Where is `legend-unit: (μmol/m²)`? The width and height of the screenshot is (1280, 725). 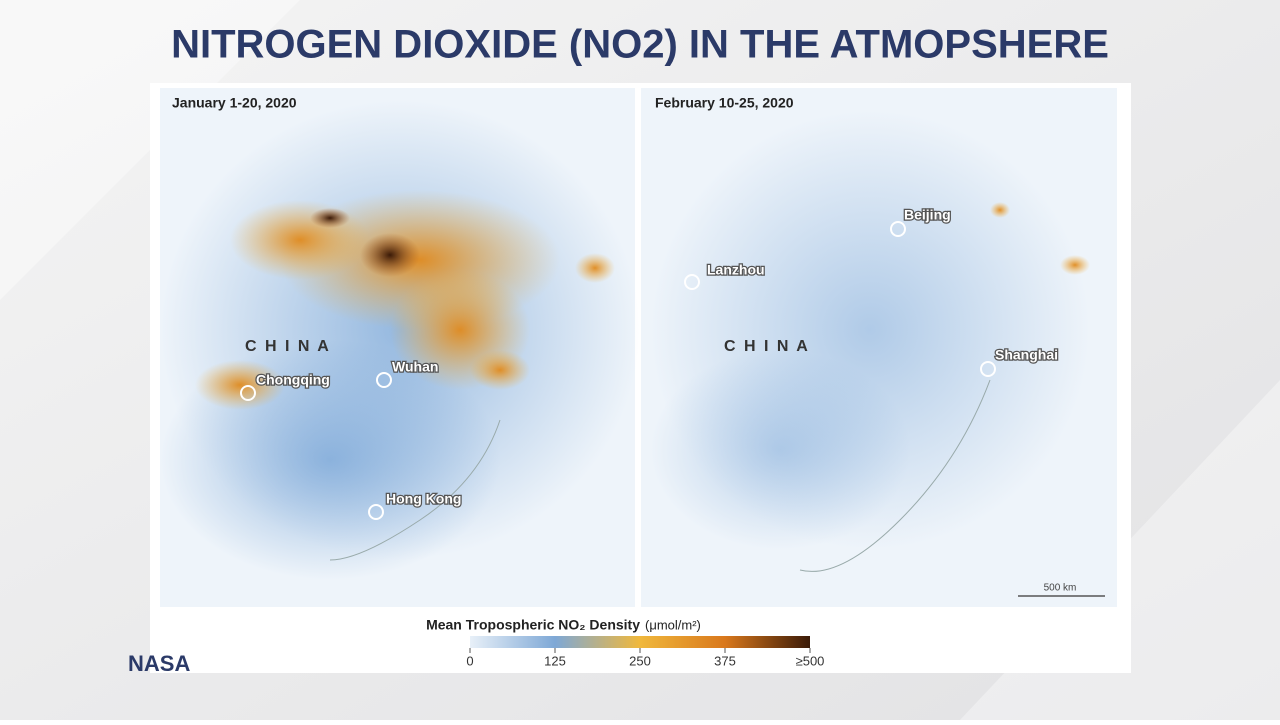 legend-unit: (μmol/m²) is located at coordinates (673, 624).